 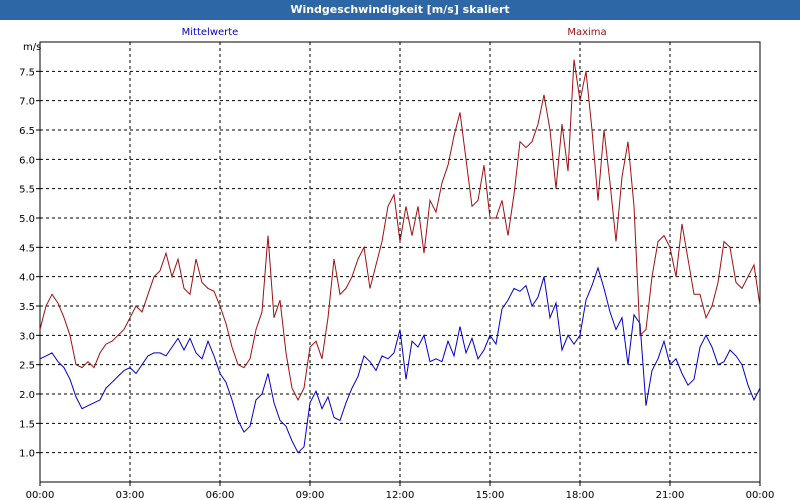 I want to click on legend-mittelwerte: Mittelwerte, so click(x=210, y=32).